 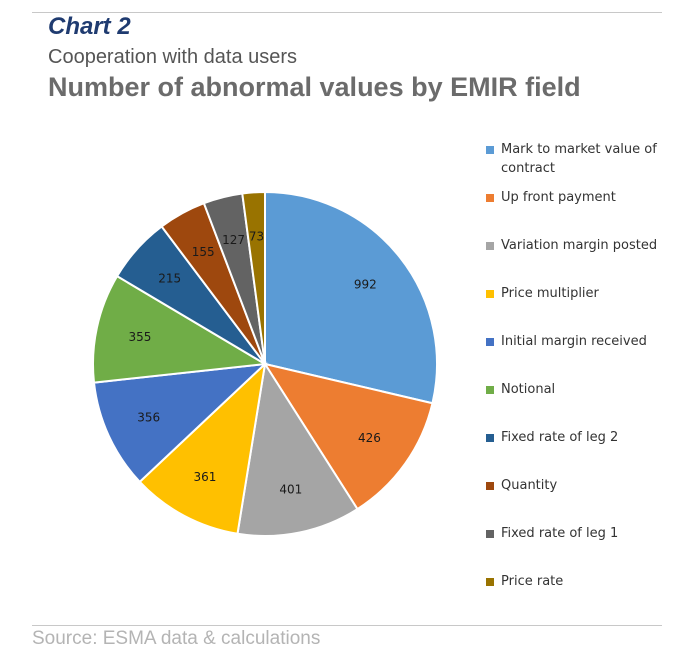 What do you see at coordinates (365, 284) in the screenshot?
I see `data-label-0: 992` at bounding box center [365, 284].